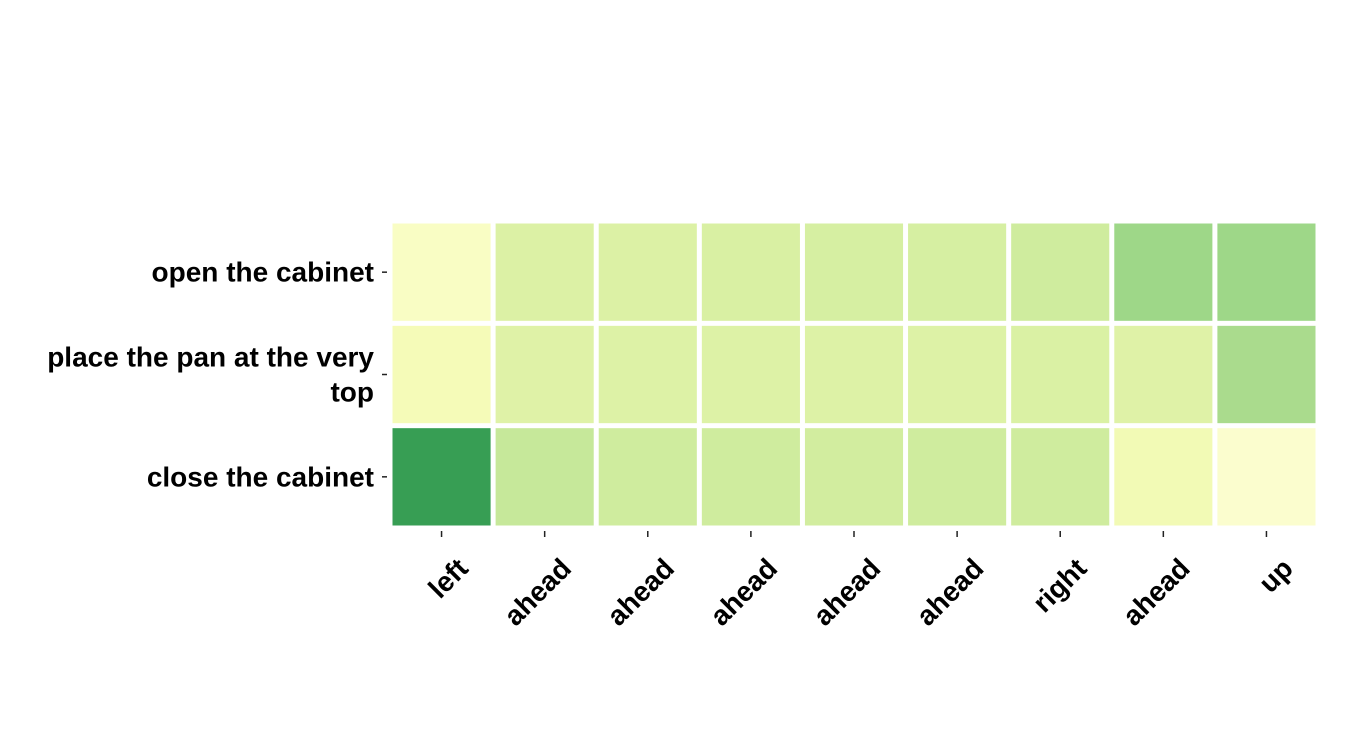 The height and width of the screenshot is (750, 1350). Describe the element at coordinates (210, 357) in the screenshot. I see `y-tick-label: place the pan at the very` at that location.